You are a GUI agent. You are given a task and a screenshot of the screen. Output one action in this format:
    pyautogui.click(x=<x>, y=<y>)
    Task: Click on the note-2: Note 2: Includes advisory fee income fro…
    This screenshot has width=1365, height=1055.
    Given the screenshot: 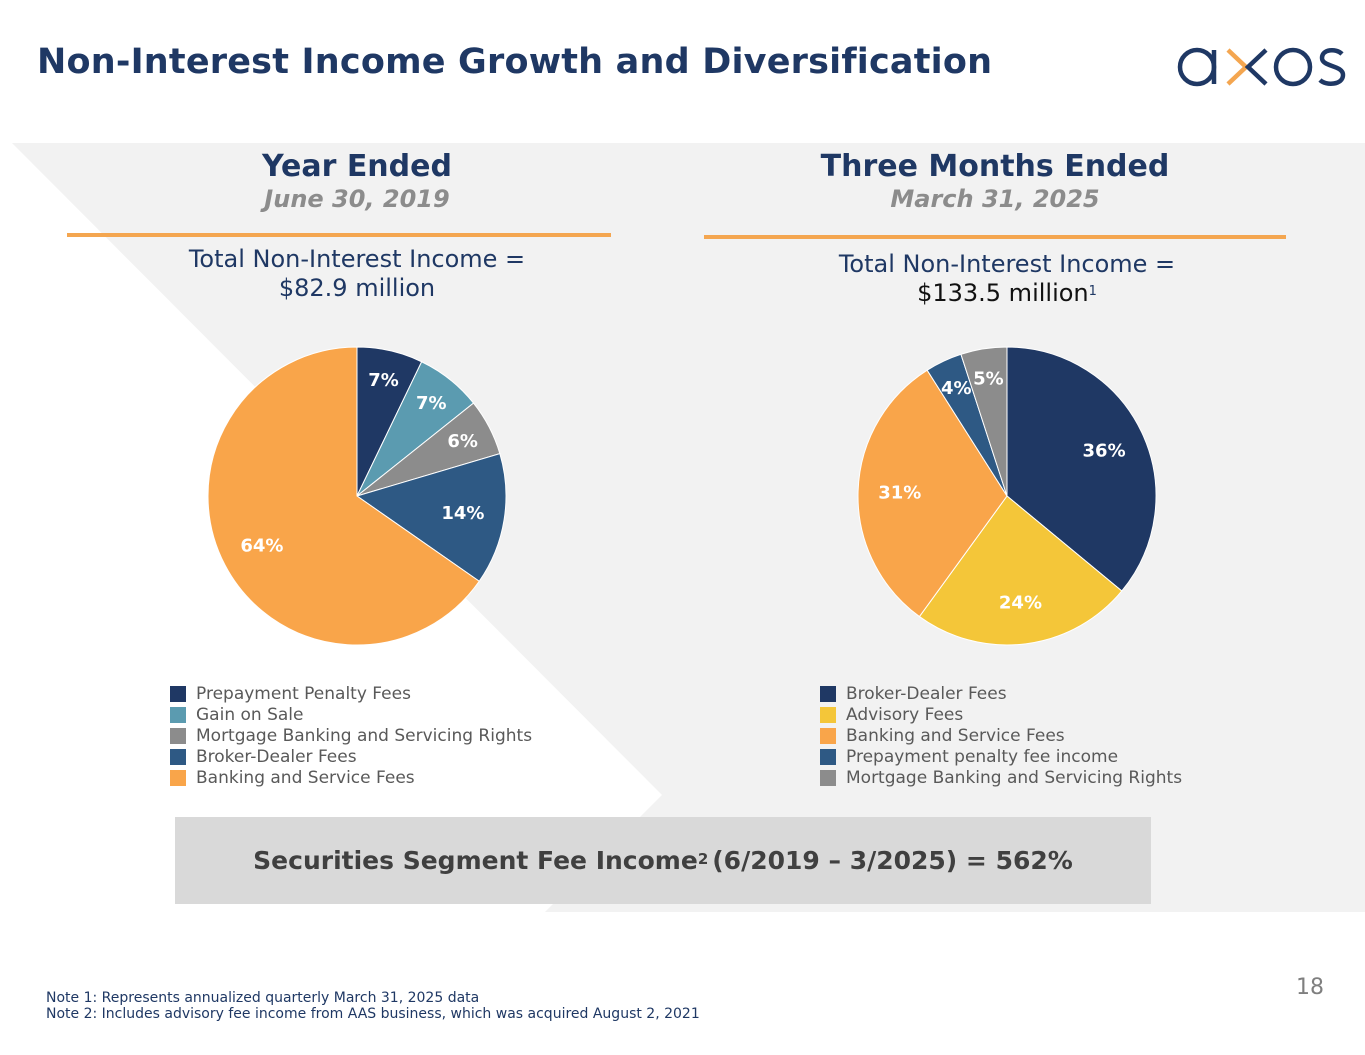 What is the action you would take?
    pyautogui.click(x=373, y=1014)
    